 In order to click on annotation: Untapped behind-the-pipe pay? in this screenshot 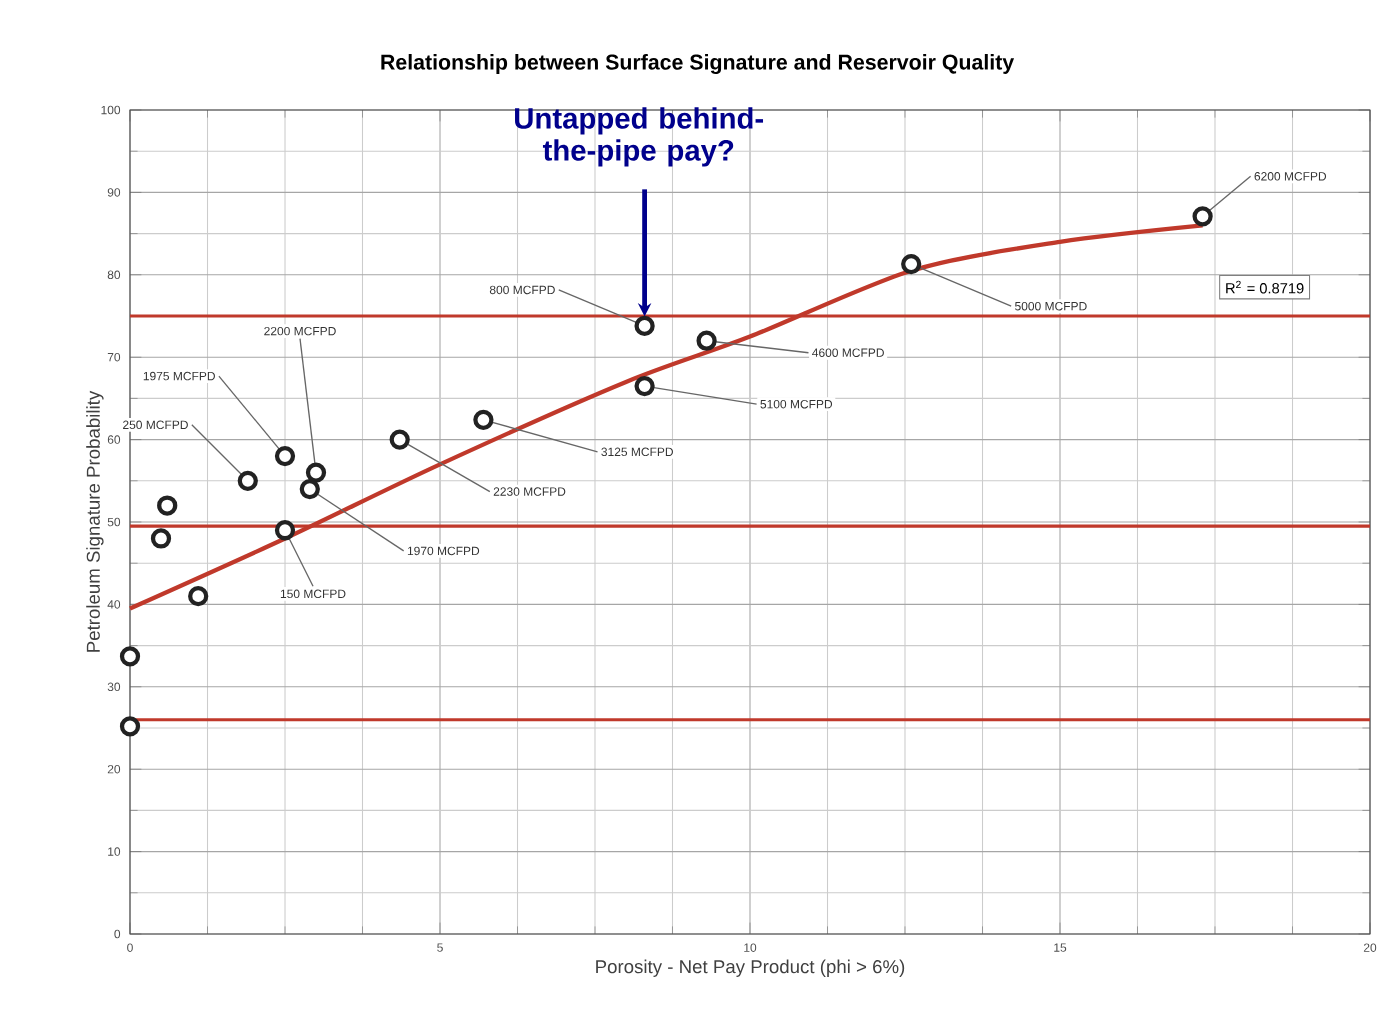, I will do `click(639, 137)`.